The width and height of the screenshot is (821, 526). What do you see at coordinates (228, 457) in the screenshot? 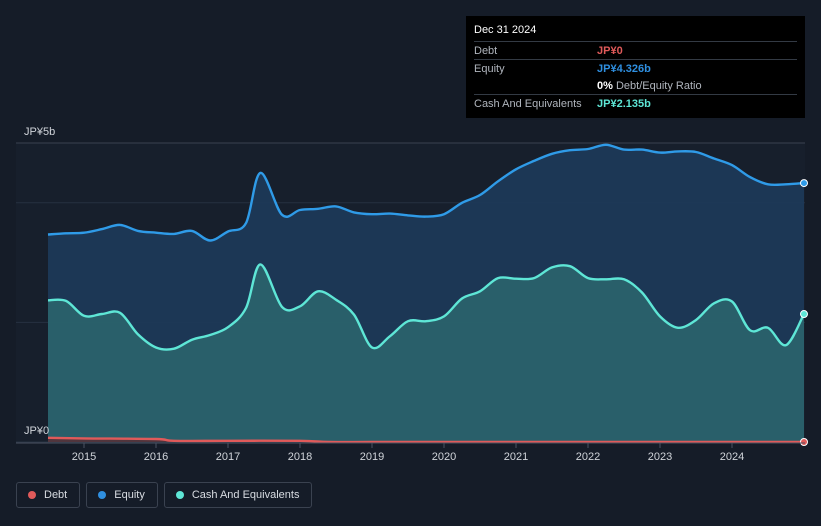
I see `x-tick-label: 2017` at bounding box center [228, 457].